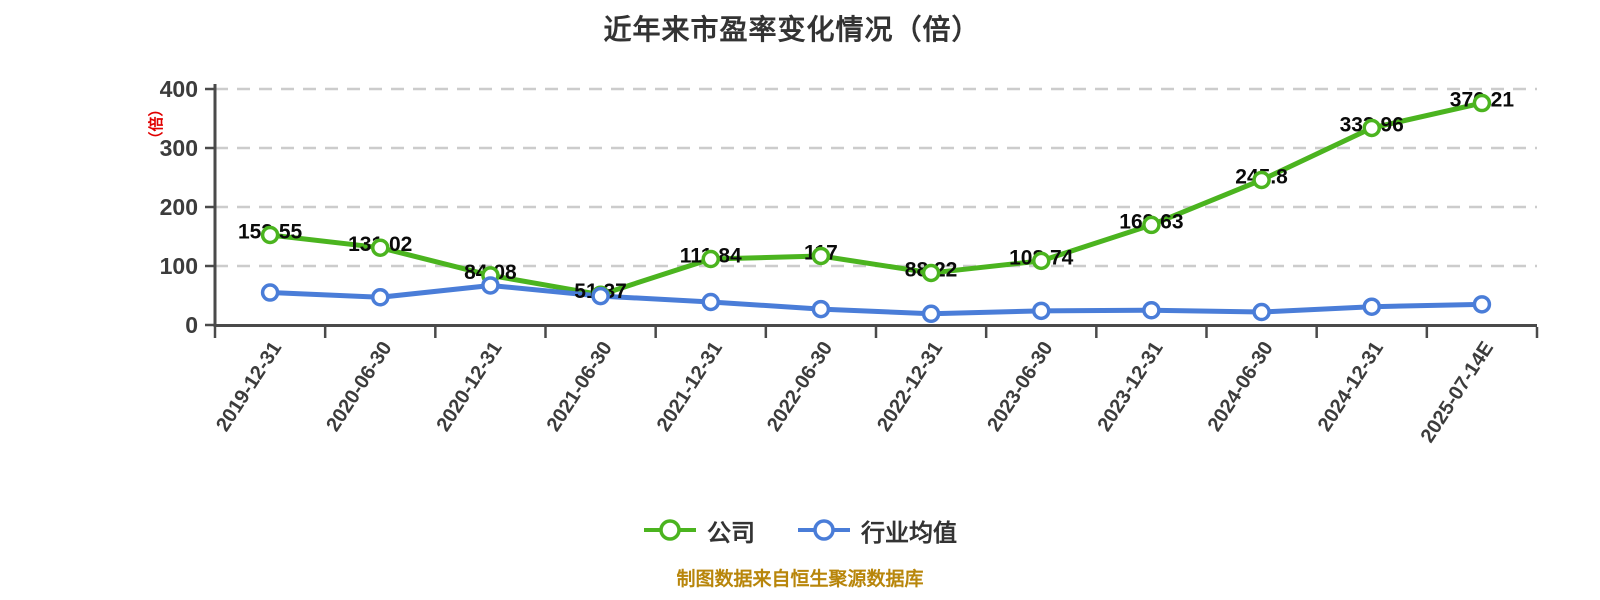  What do you see at coordinates (731, 533) in the screenshot?
I see `legend-label: 公司` at bounding box center [731, 533].